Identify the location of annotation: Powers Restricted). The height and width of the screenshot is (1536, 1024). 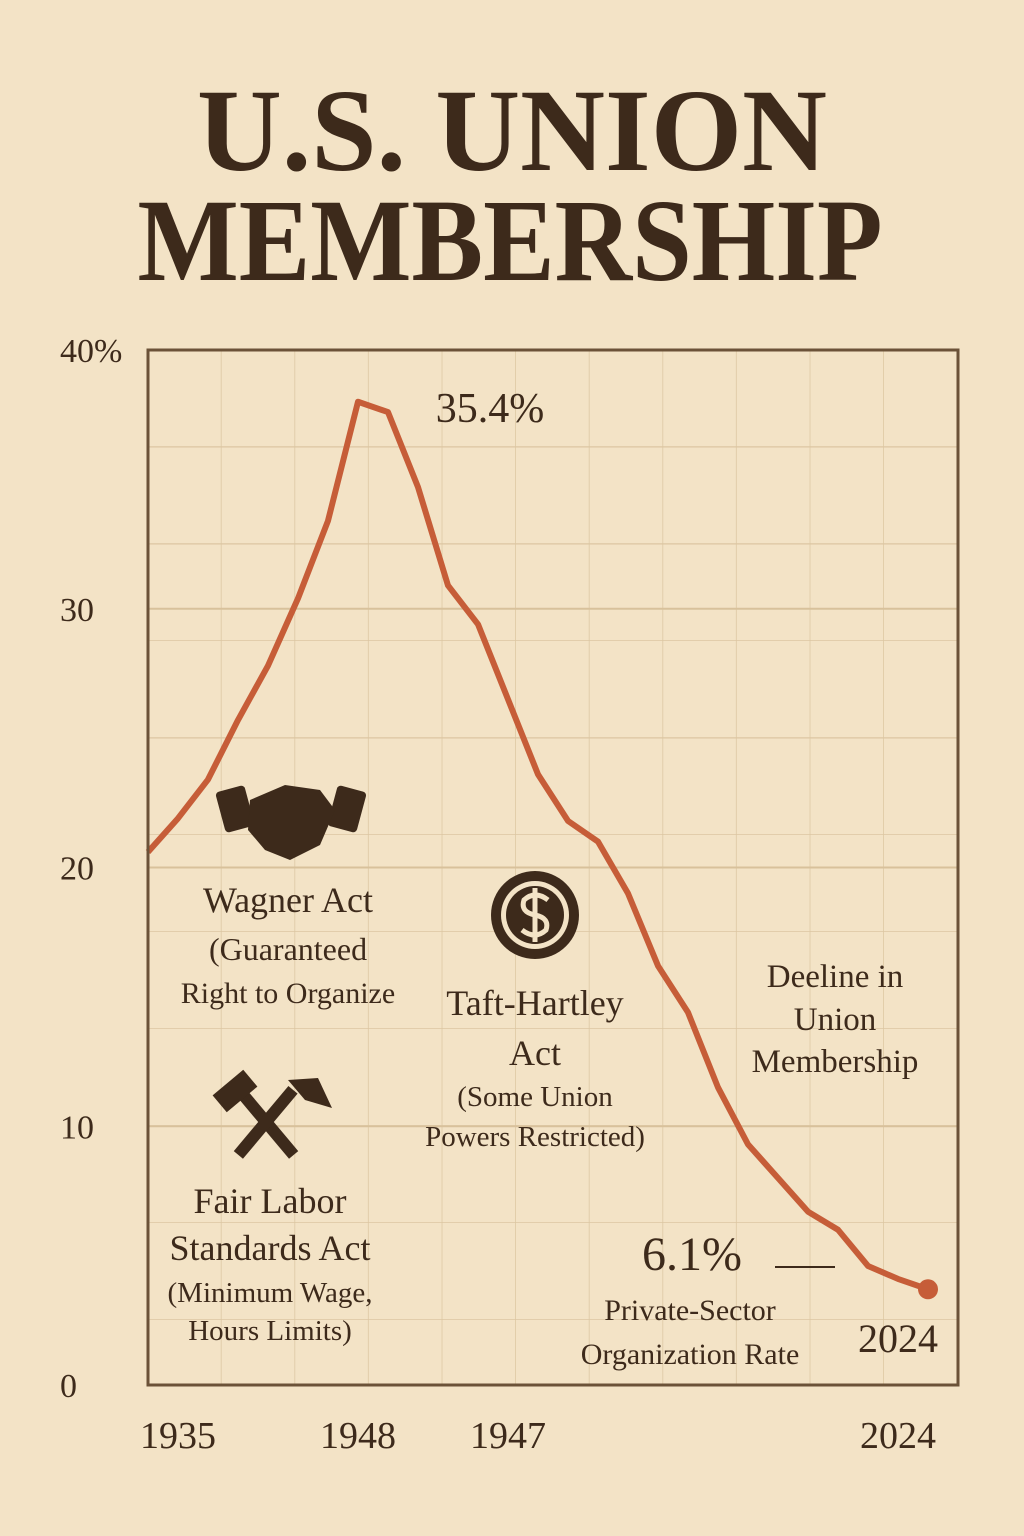
(535, 1137).